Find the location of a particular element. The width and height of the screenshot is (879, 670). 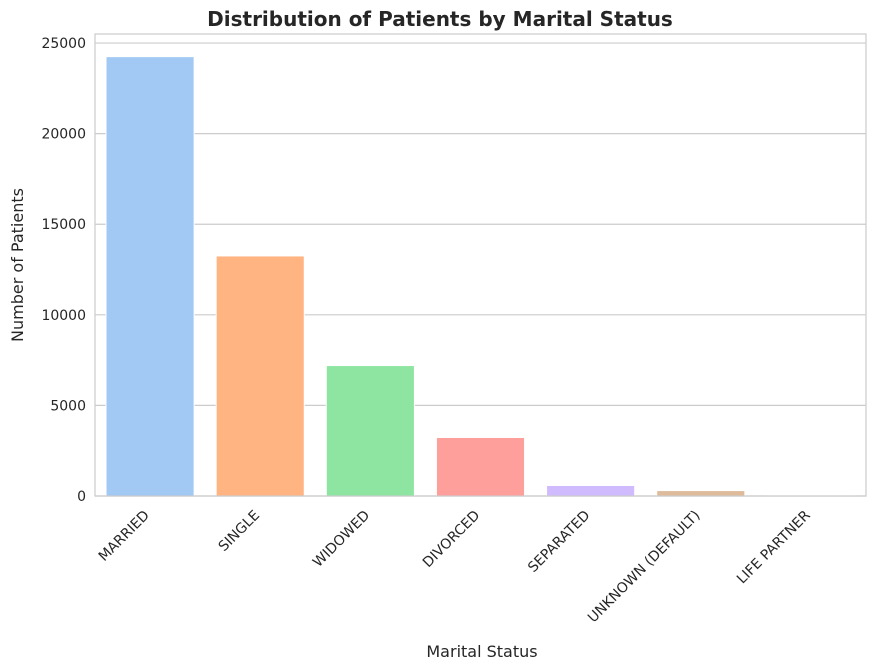

bar-widowed is located at coordinates (370, 431).